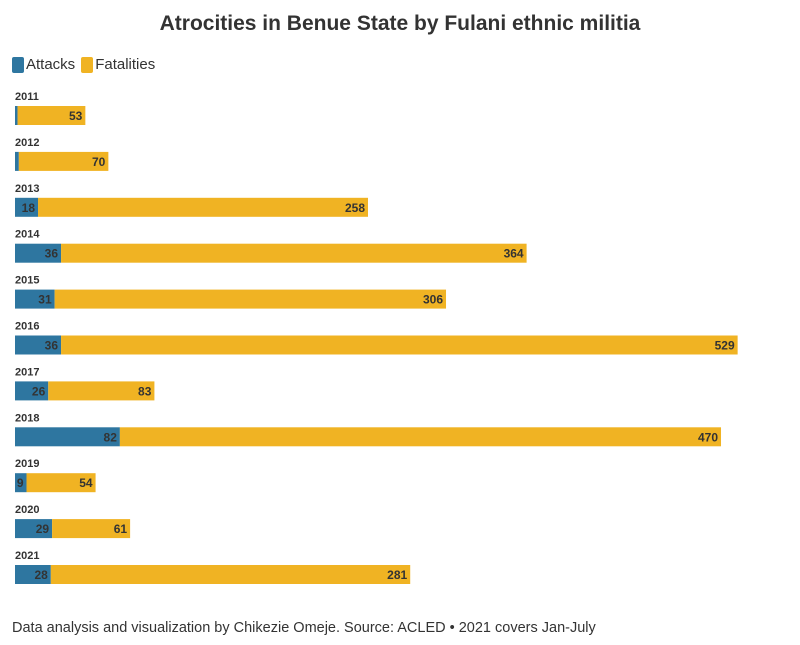  What do you see at coordinates (121, 529) in the screenshot?
I see `value-label-fatalities-2020: 61` at bounding box center [121, 529].